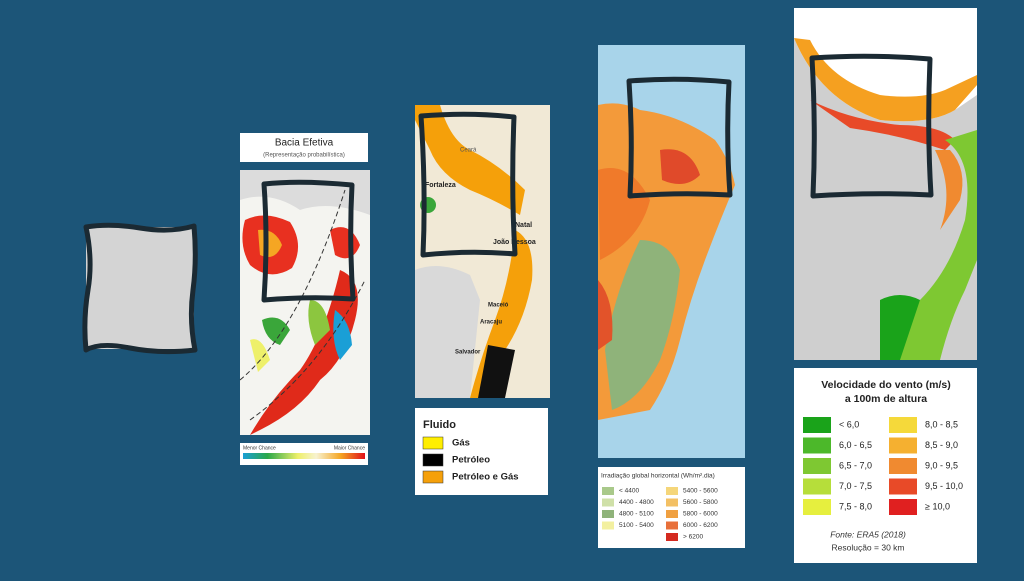 This screenshot has width=1024, height=581. Describe the element at coordinates (941, 465) in the screenshot. I see `legend-label: 9,0 - 9,5` at that location.